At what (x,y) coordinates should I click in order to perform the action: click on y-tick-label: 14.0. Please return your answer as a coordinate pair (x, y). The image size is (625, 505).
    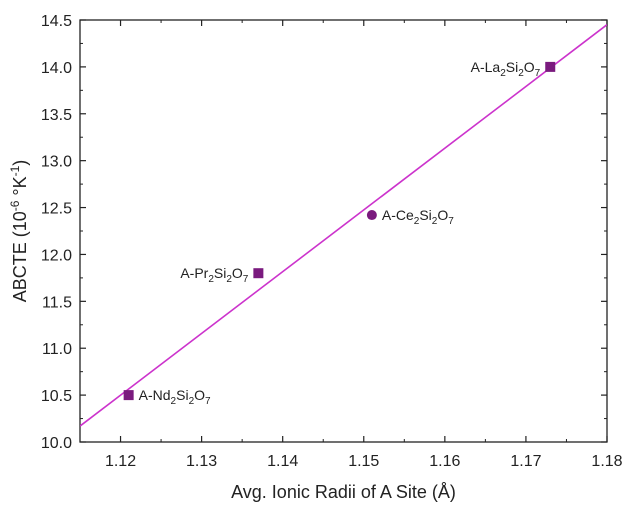
    Looking at the image, I should click on (56, 68).